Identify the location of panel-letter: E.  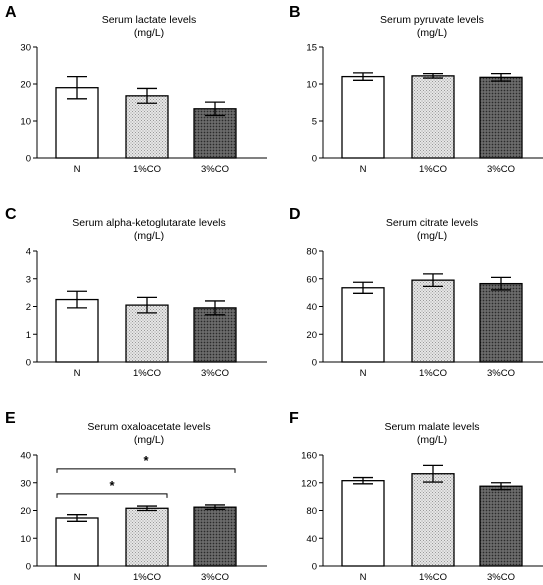
(10, 418).